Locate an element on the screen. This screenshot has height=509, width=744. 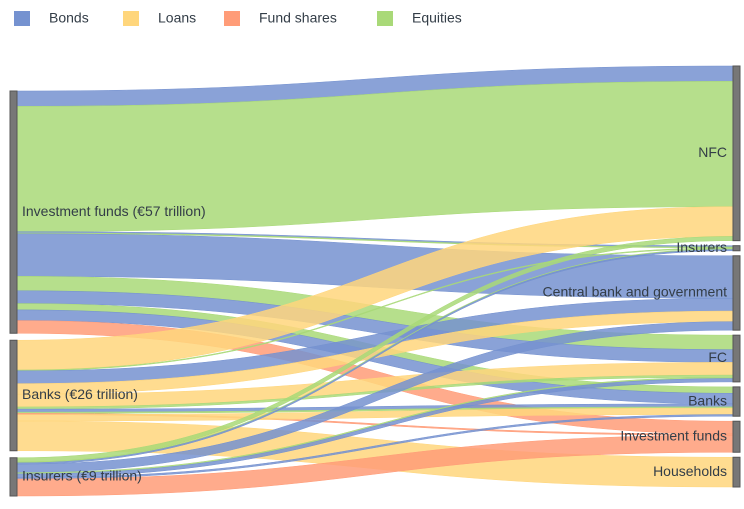
target-label: Investment funds is located at coordinates (673, 435).